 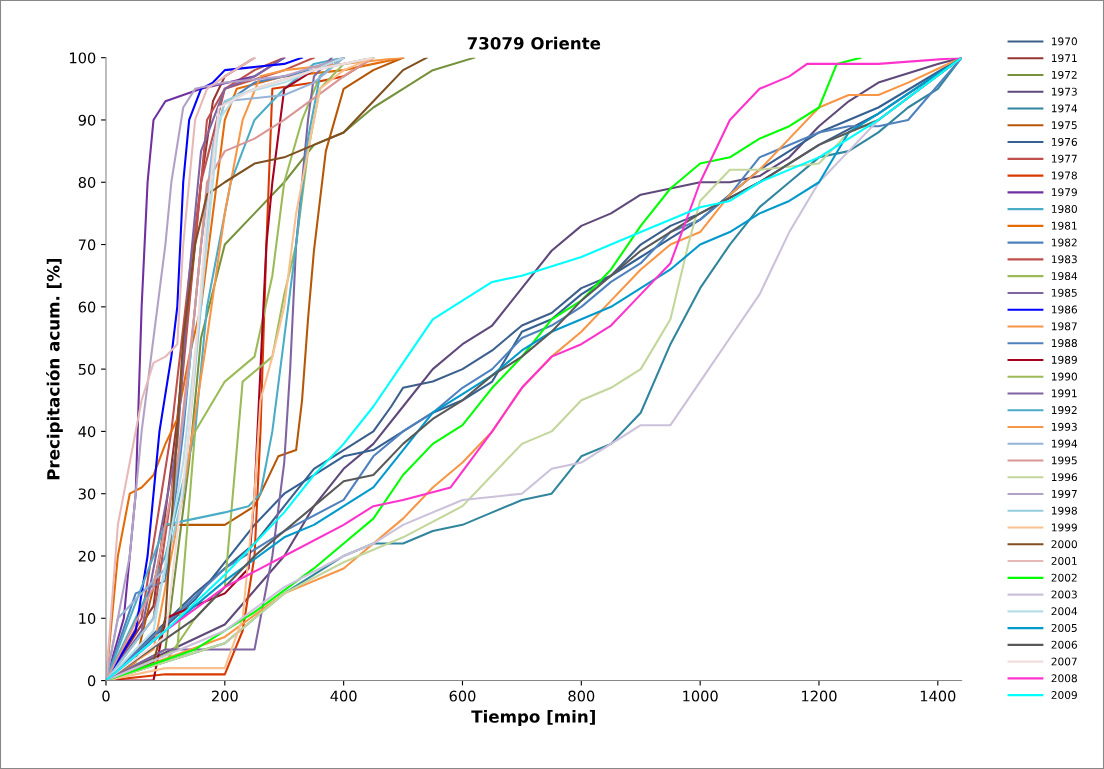 What do you see at coordinates (87, 120) in the screenshot?
I see `y-tick-label: 90` at bounding box center [87, 120].